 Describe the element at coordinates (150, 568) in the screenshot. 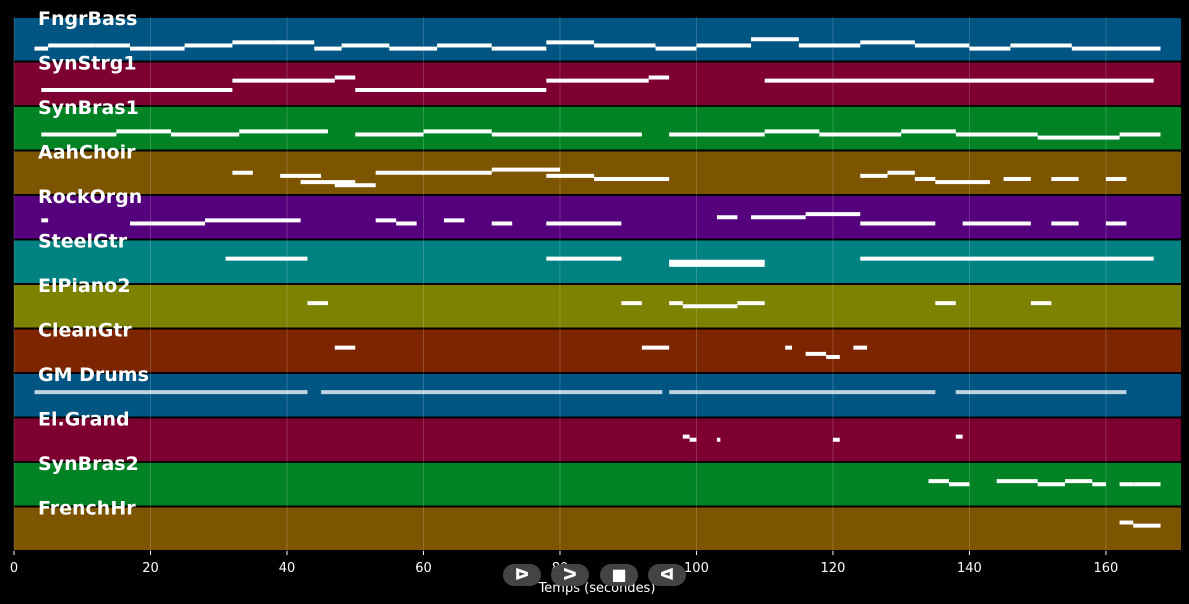

I see `x-tick-label-1: 20` at that location.